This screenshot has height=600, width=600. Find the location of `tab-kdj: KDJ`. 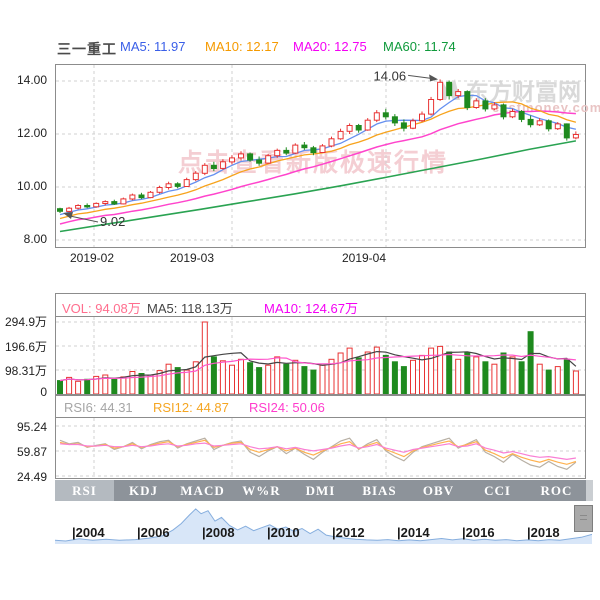

tab-kdj: KDJ is located at coordinates (143, 490).